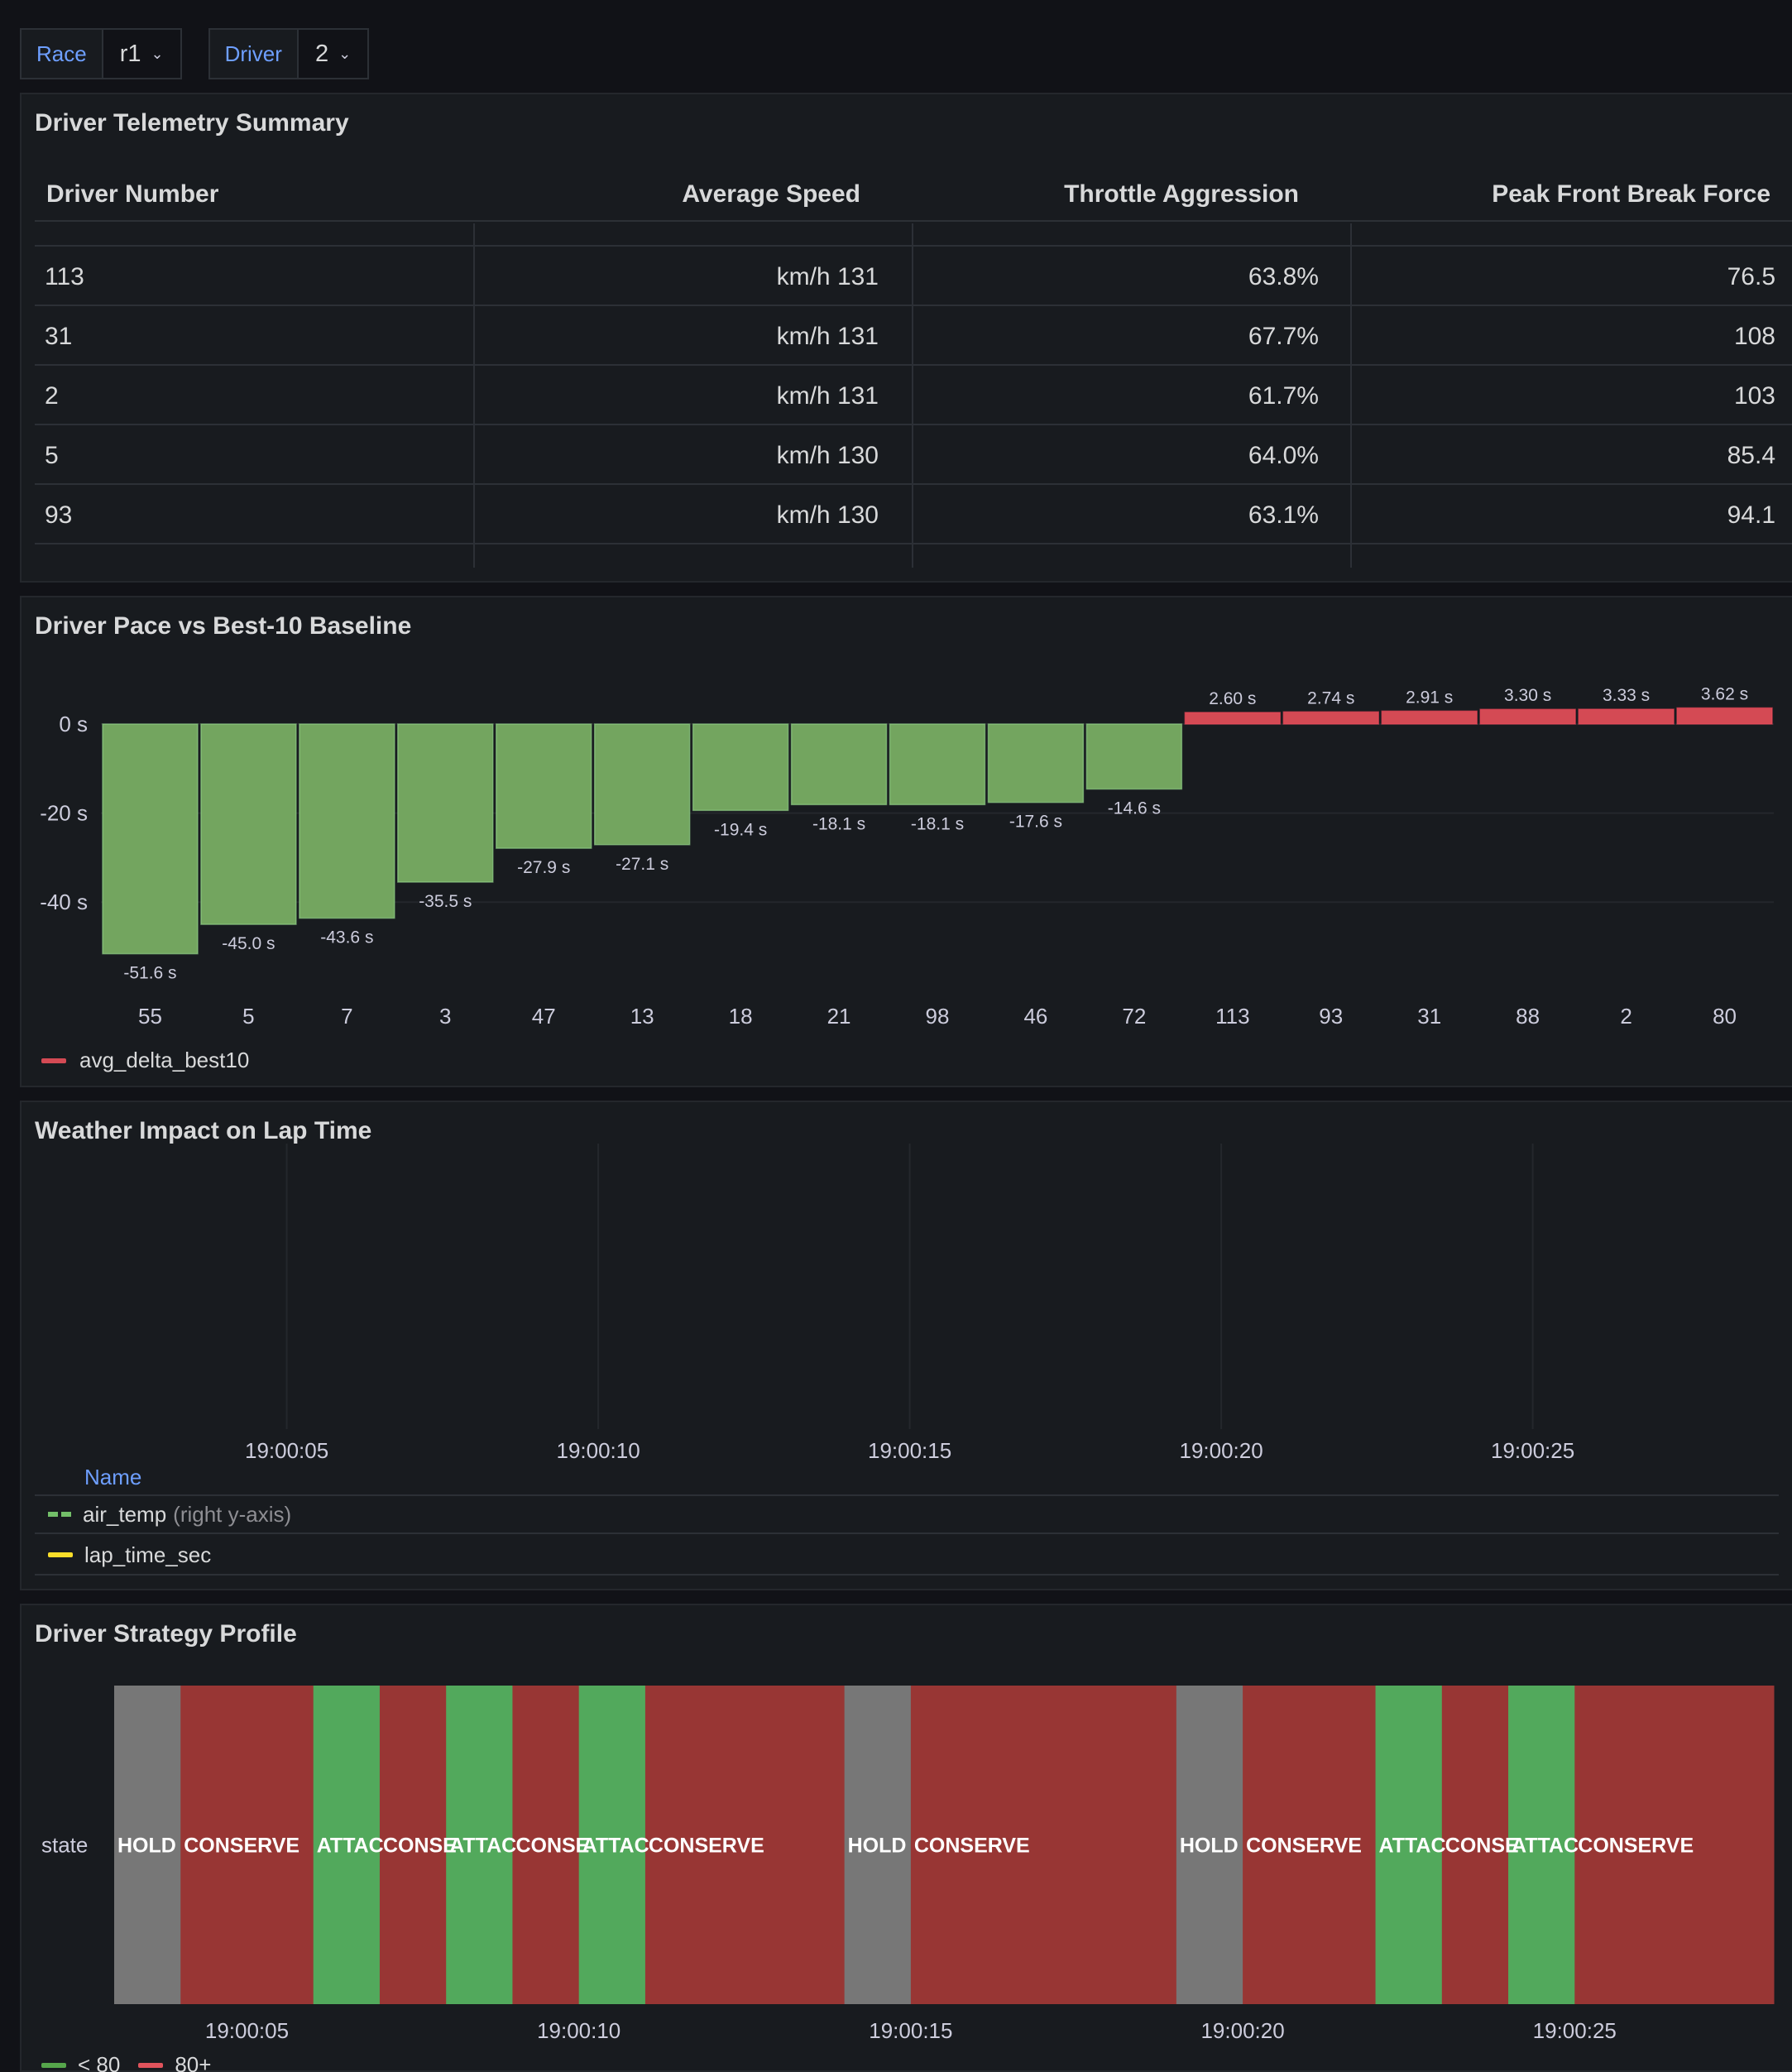 This screenshot has width=1792, height=2072. I want to click on x-tick-label: 19:00:15, so click(910, 1450).